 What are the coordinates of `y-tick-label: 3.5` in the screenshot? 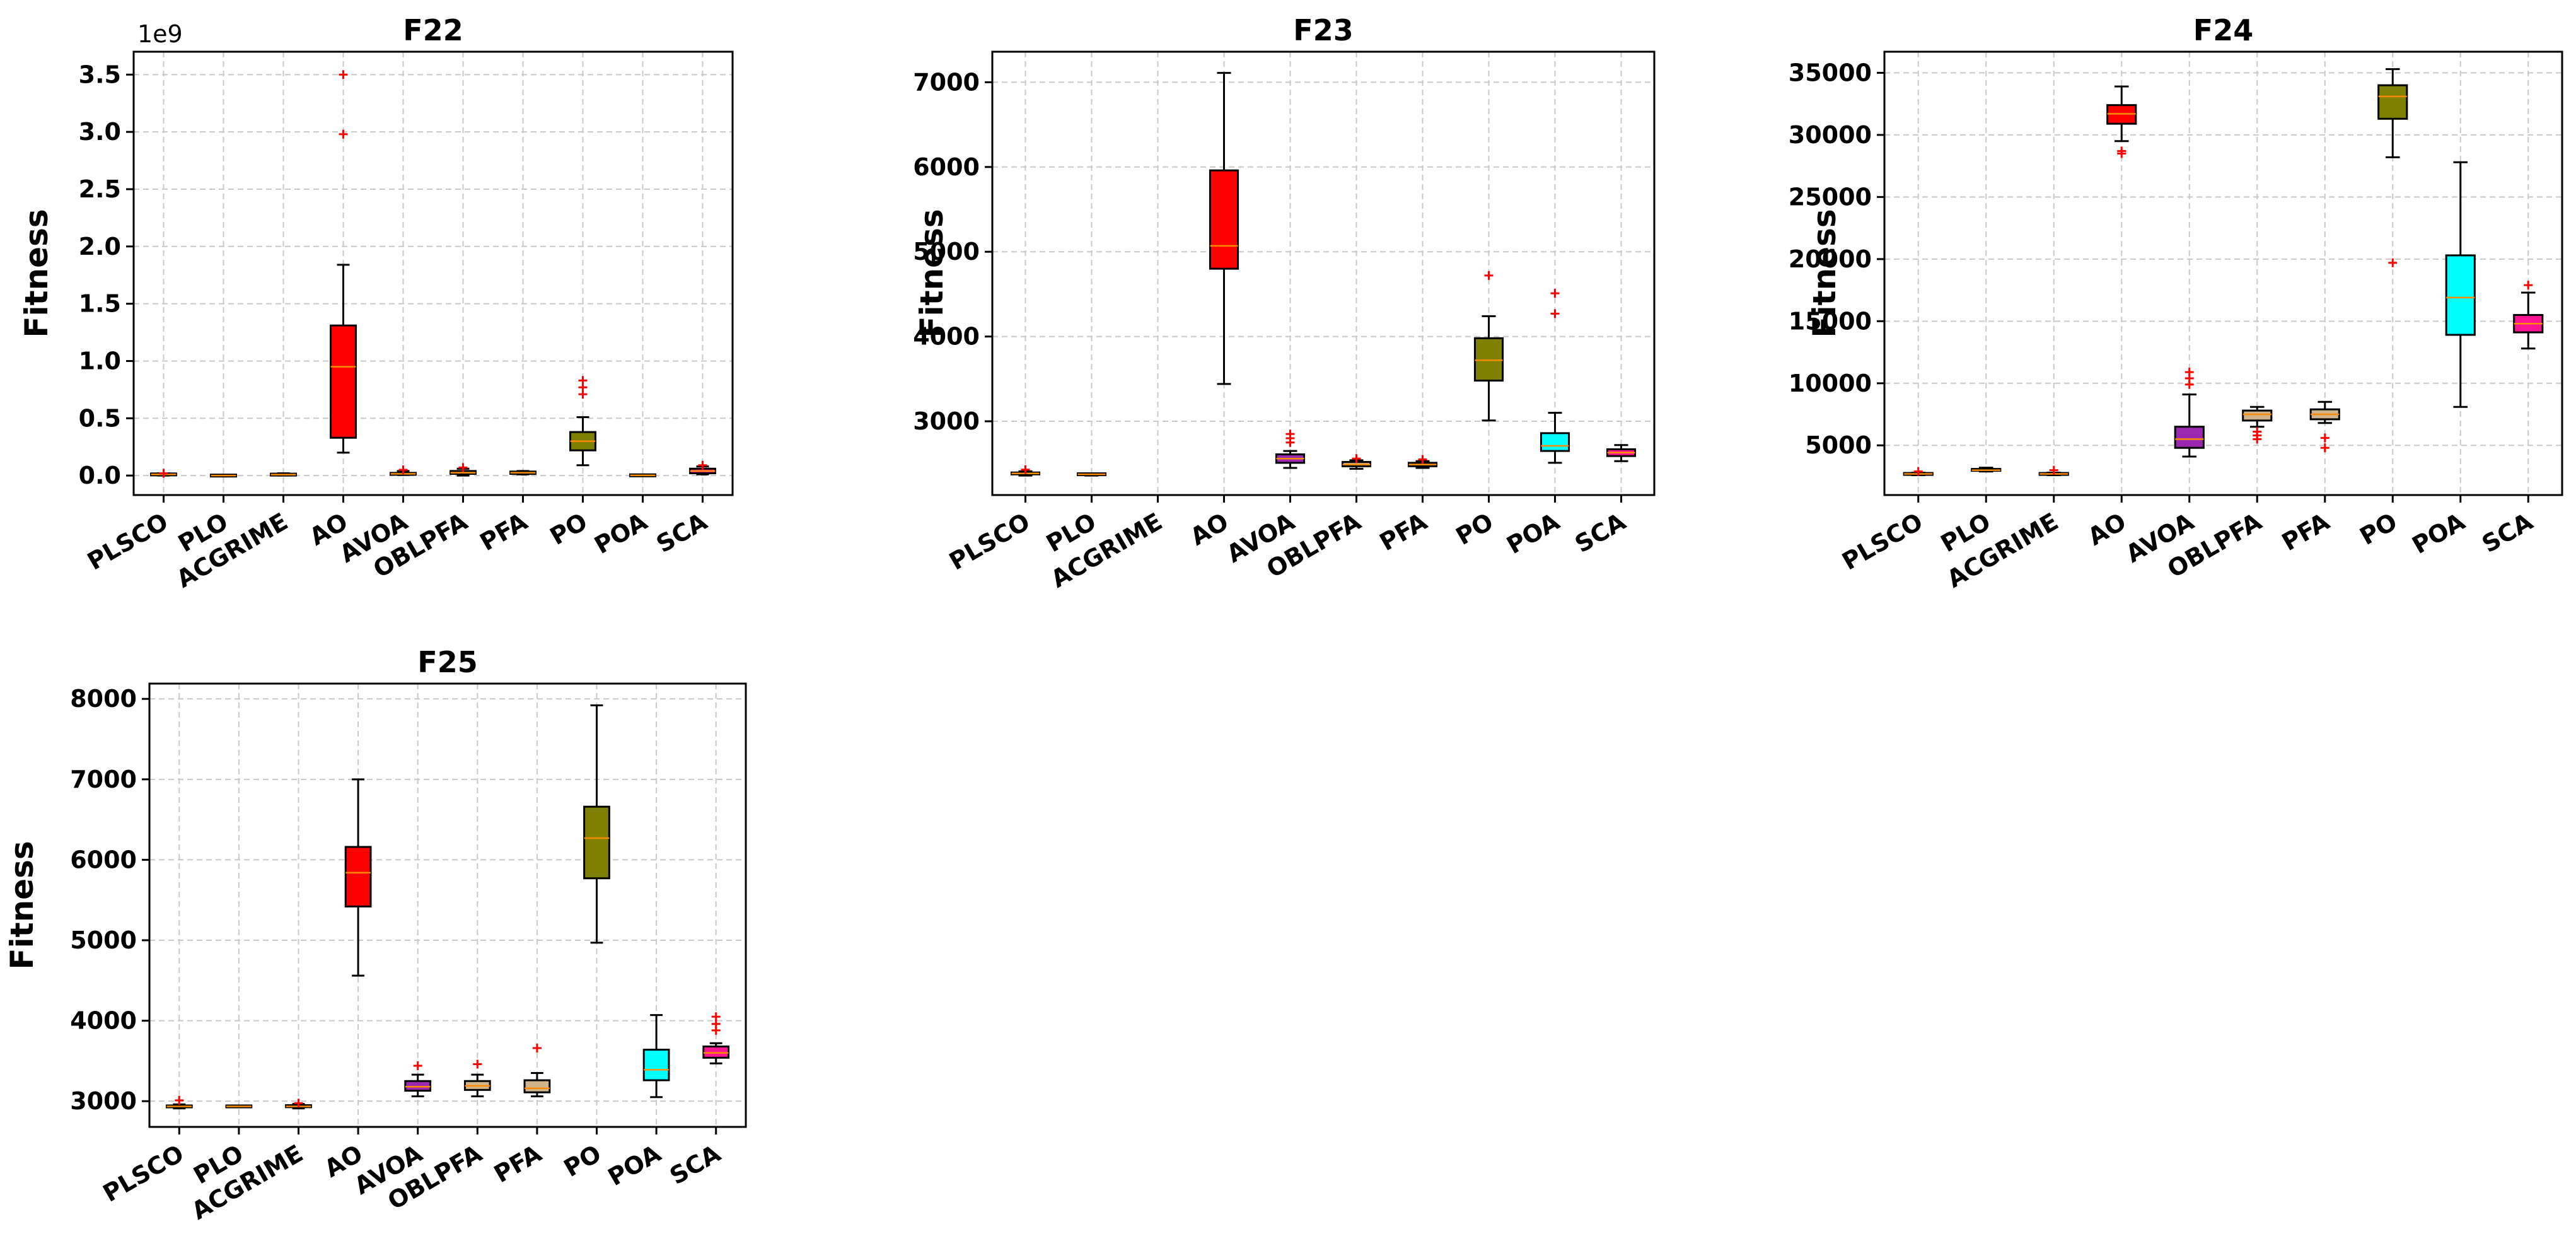 It's located at (100, 74).